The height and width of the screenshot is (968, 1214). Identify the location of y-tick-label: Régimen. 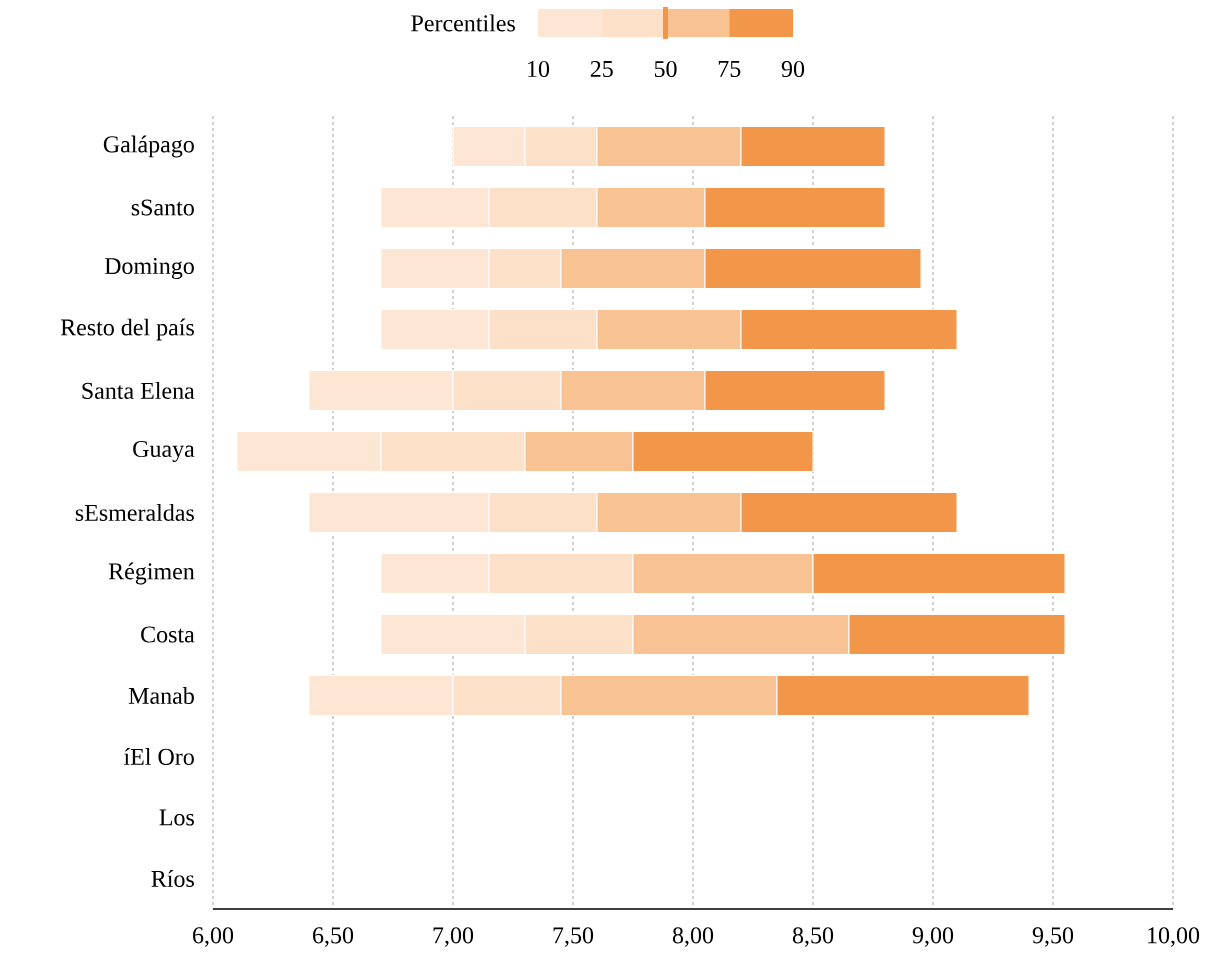
(151, 573).